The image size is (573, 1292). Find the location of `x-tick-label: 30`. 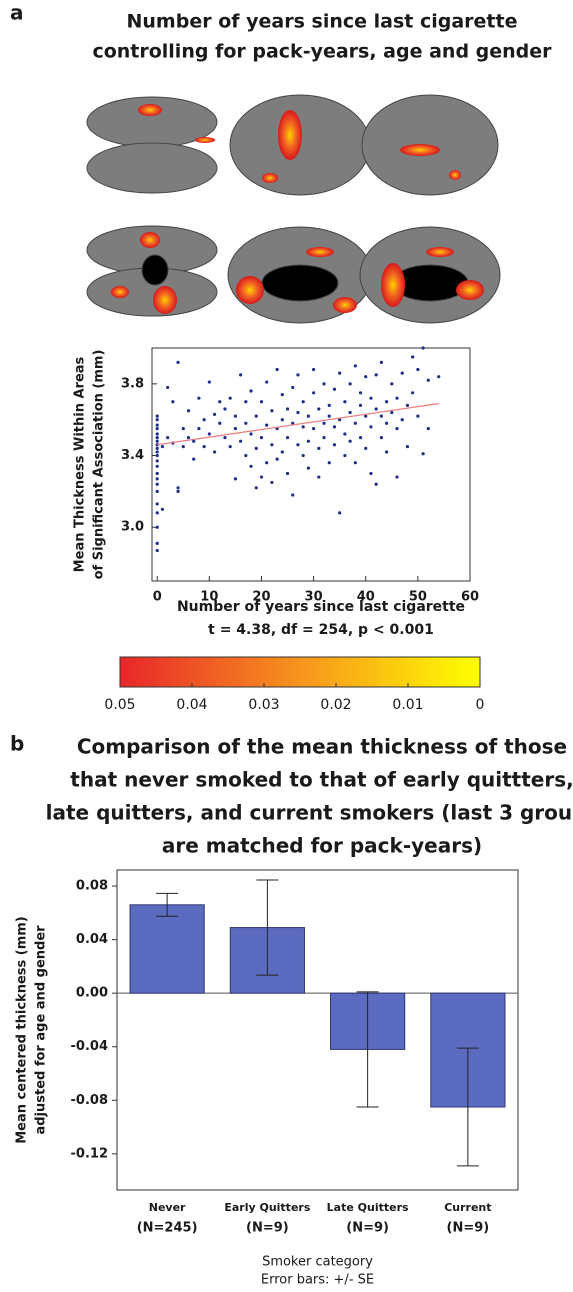

x-tick-label: 30 is located at coordinates (314, 597).